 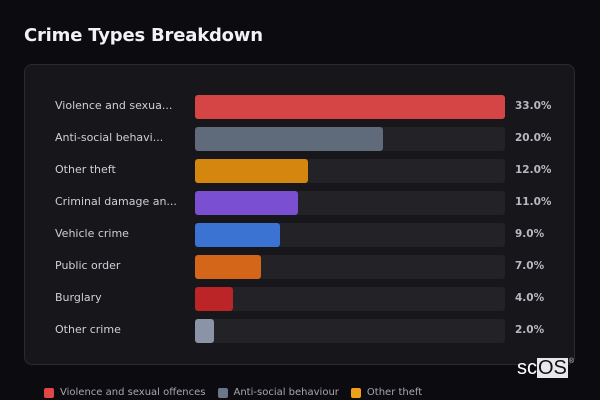 What do you see at coordinates (143, 35) in the screenshot?
I see `chart-title: Crime Types Breakdown` at bounding box center [143, 35].